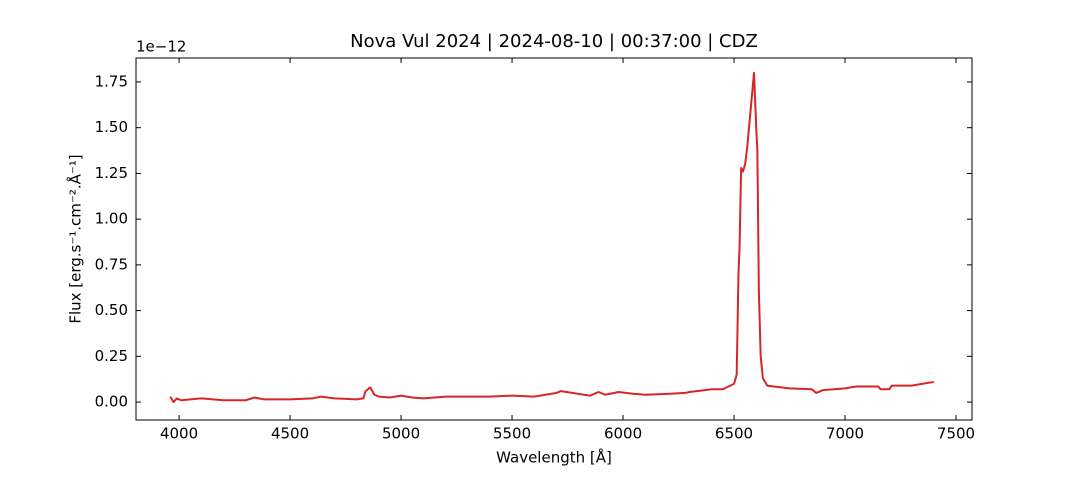 This screenshot has width=1080, height=480. Describe the element at coordinates (111, 219) in the screenshot. I see `y-tick-label: 1.00` at that location.